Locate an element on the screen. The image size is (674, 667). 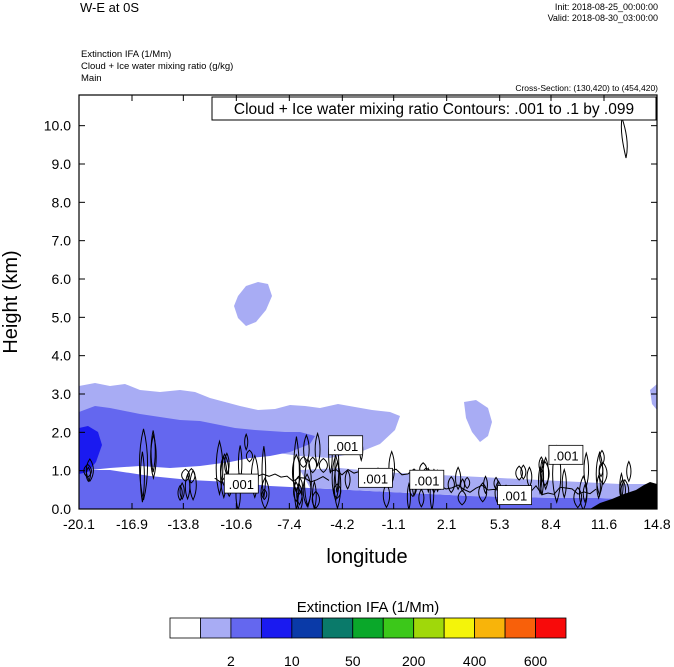
y-tick-label: 5.0 is located at coordinates (62, 317).